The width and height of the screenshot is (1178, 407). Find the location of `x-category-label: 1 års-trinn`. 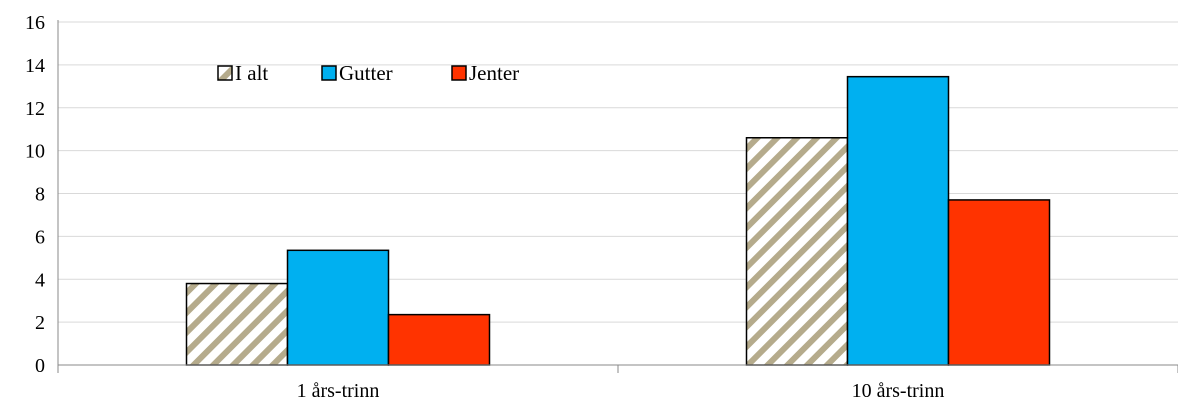

x-category-label: 1 års-trinn is located at coordinates (338, 391).